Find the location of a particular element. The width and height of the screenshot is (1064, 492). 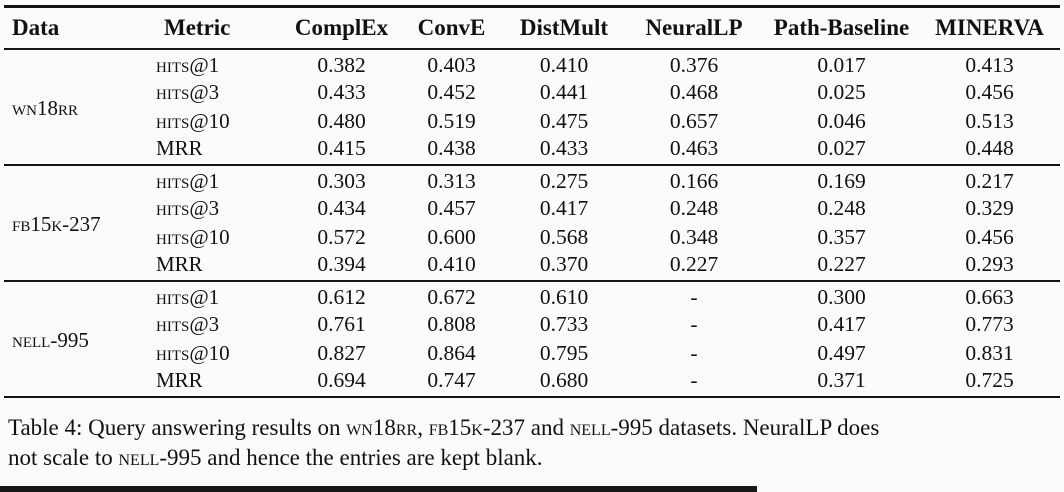

column-header-minerva: MINERVA is located at coordinates (989, 28).